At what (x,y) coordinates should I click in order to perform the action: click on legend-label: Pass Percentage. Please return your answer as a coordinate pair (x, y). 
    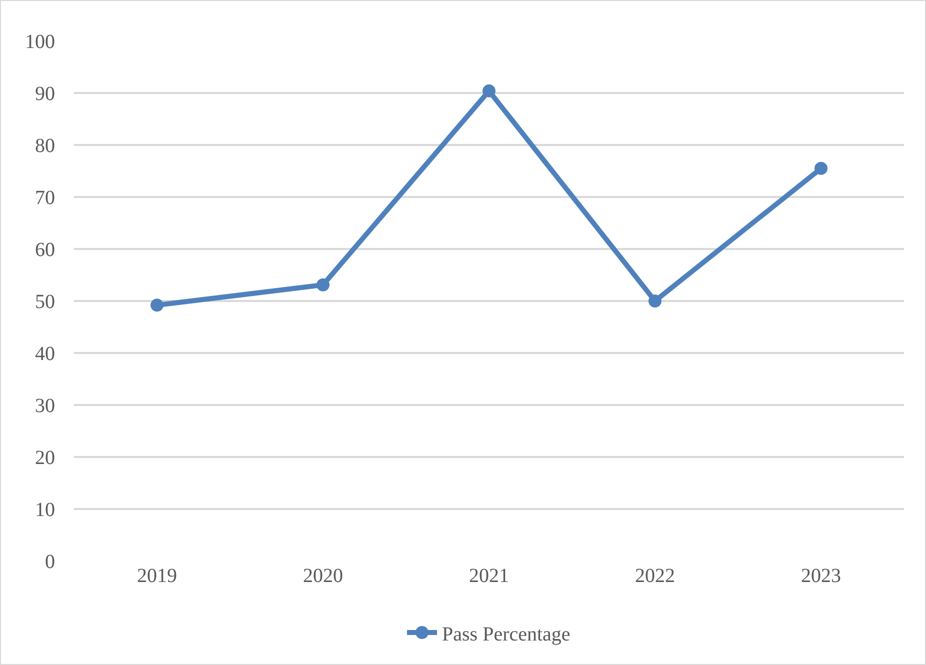
    Looking at the image, I should click on (506, 634).